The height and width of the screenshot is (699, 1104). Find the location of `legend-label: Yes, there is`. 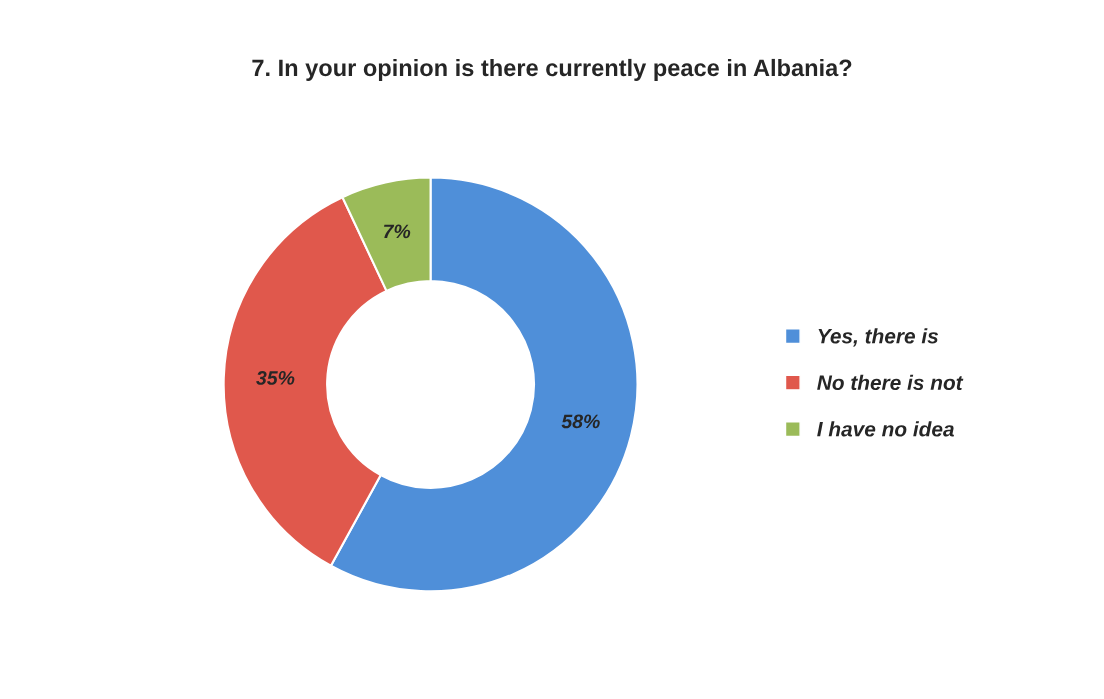

legend-label: Yes, there is is located at coordinates (878, 337).